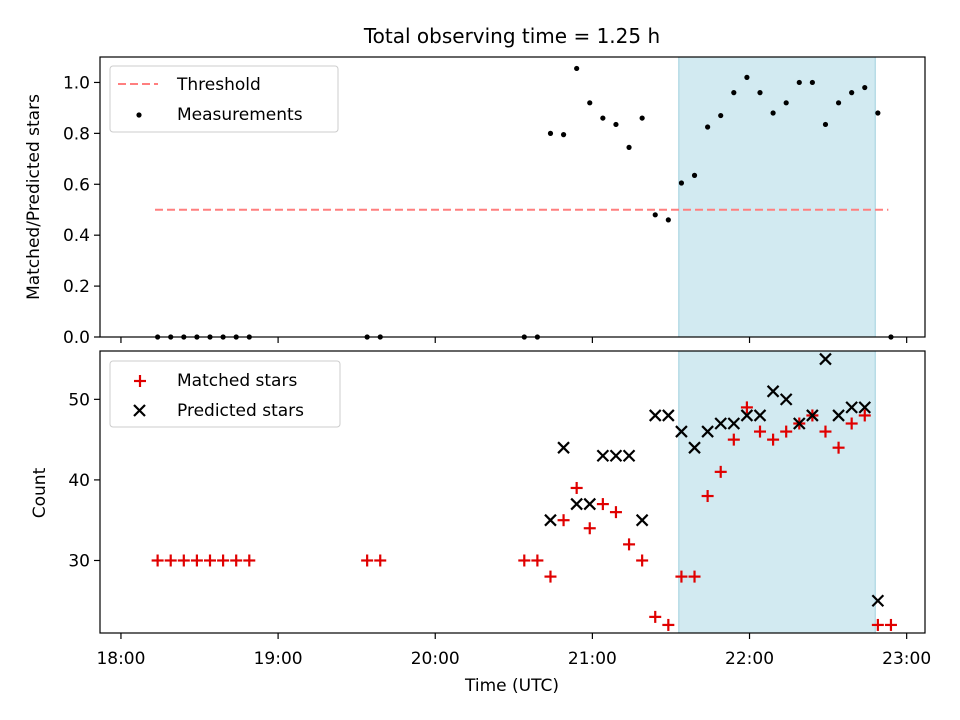 The image size is (960, 720). Describe the element at coordinates (120, 659) in the screenshot. I see `x-tick-label: 18:00` at that location.